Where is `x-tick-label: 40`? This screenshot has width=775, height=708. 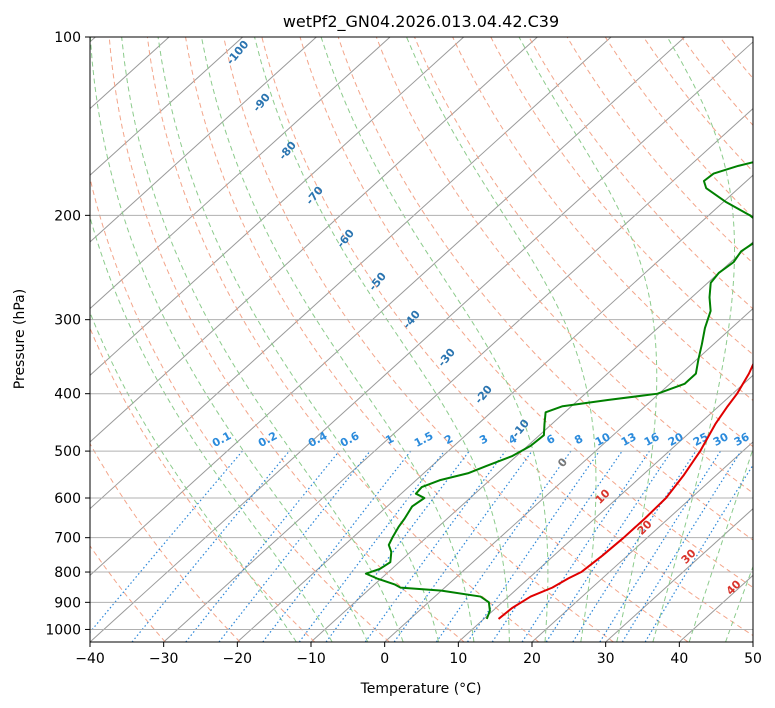
x-tick-label: 40 is located at coordinates (679, 659).